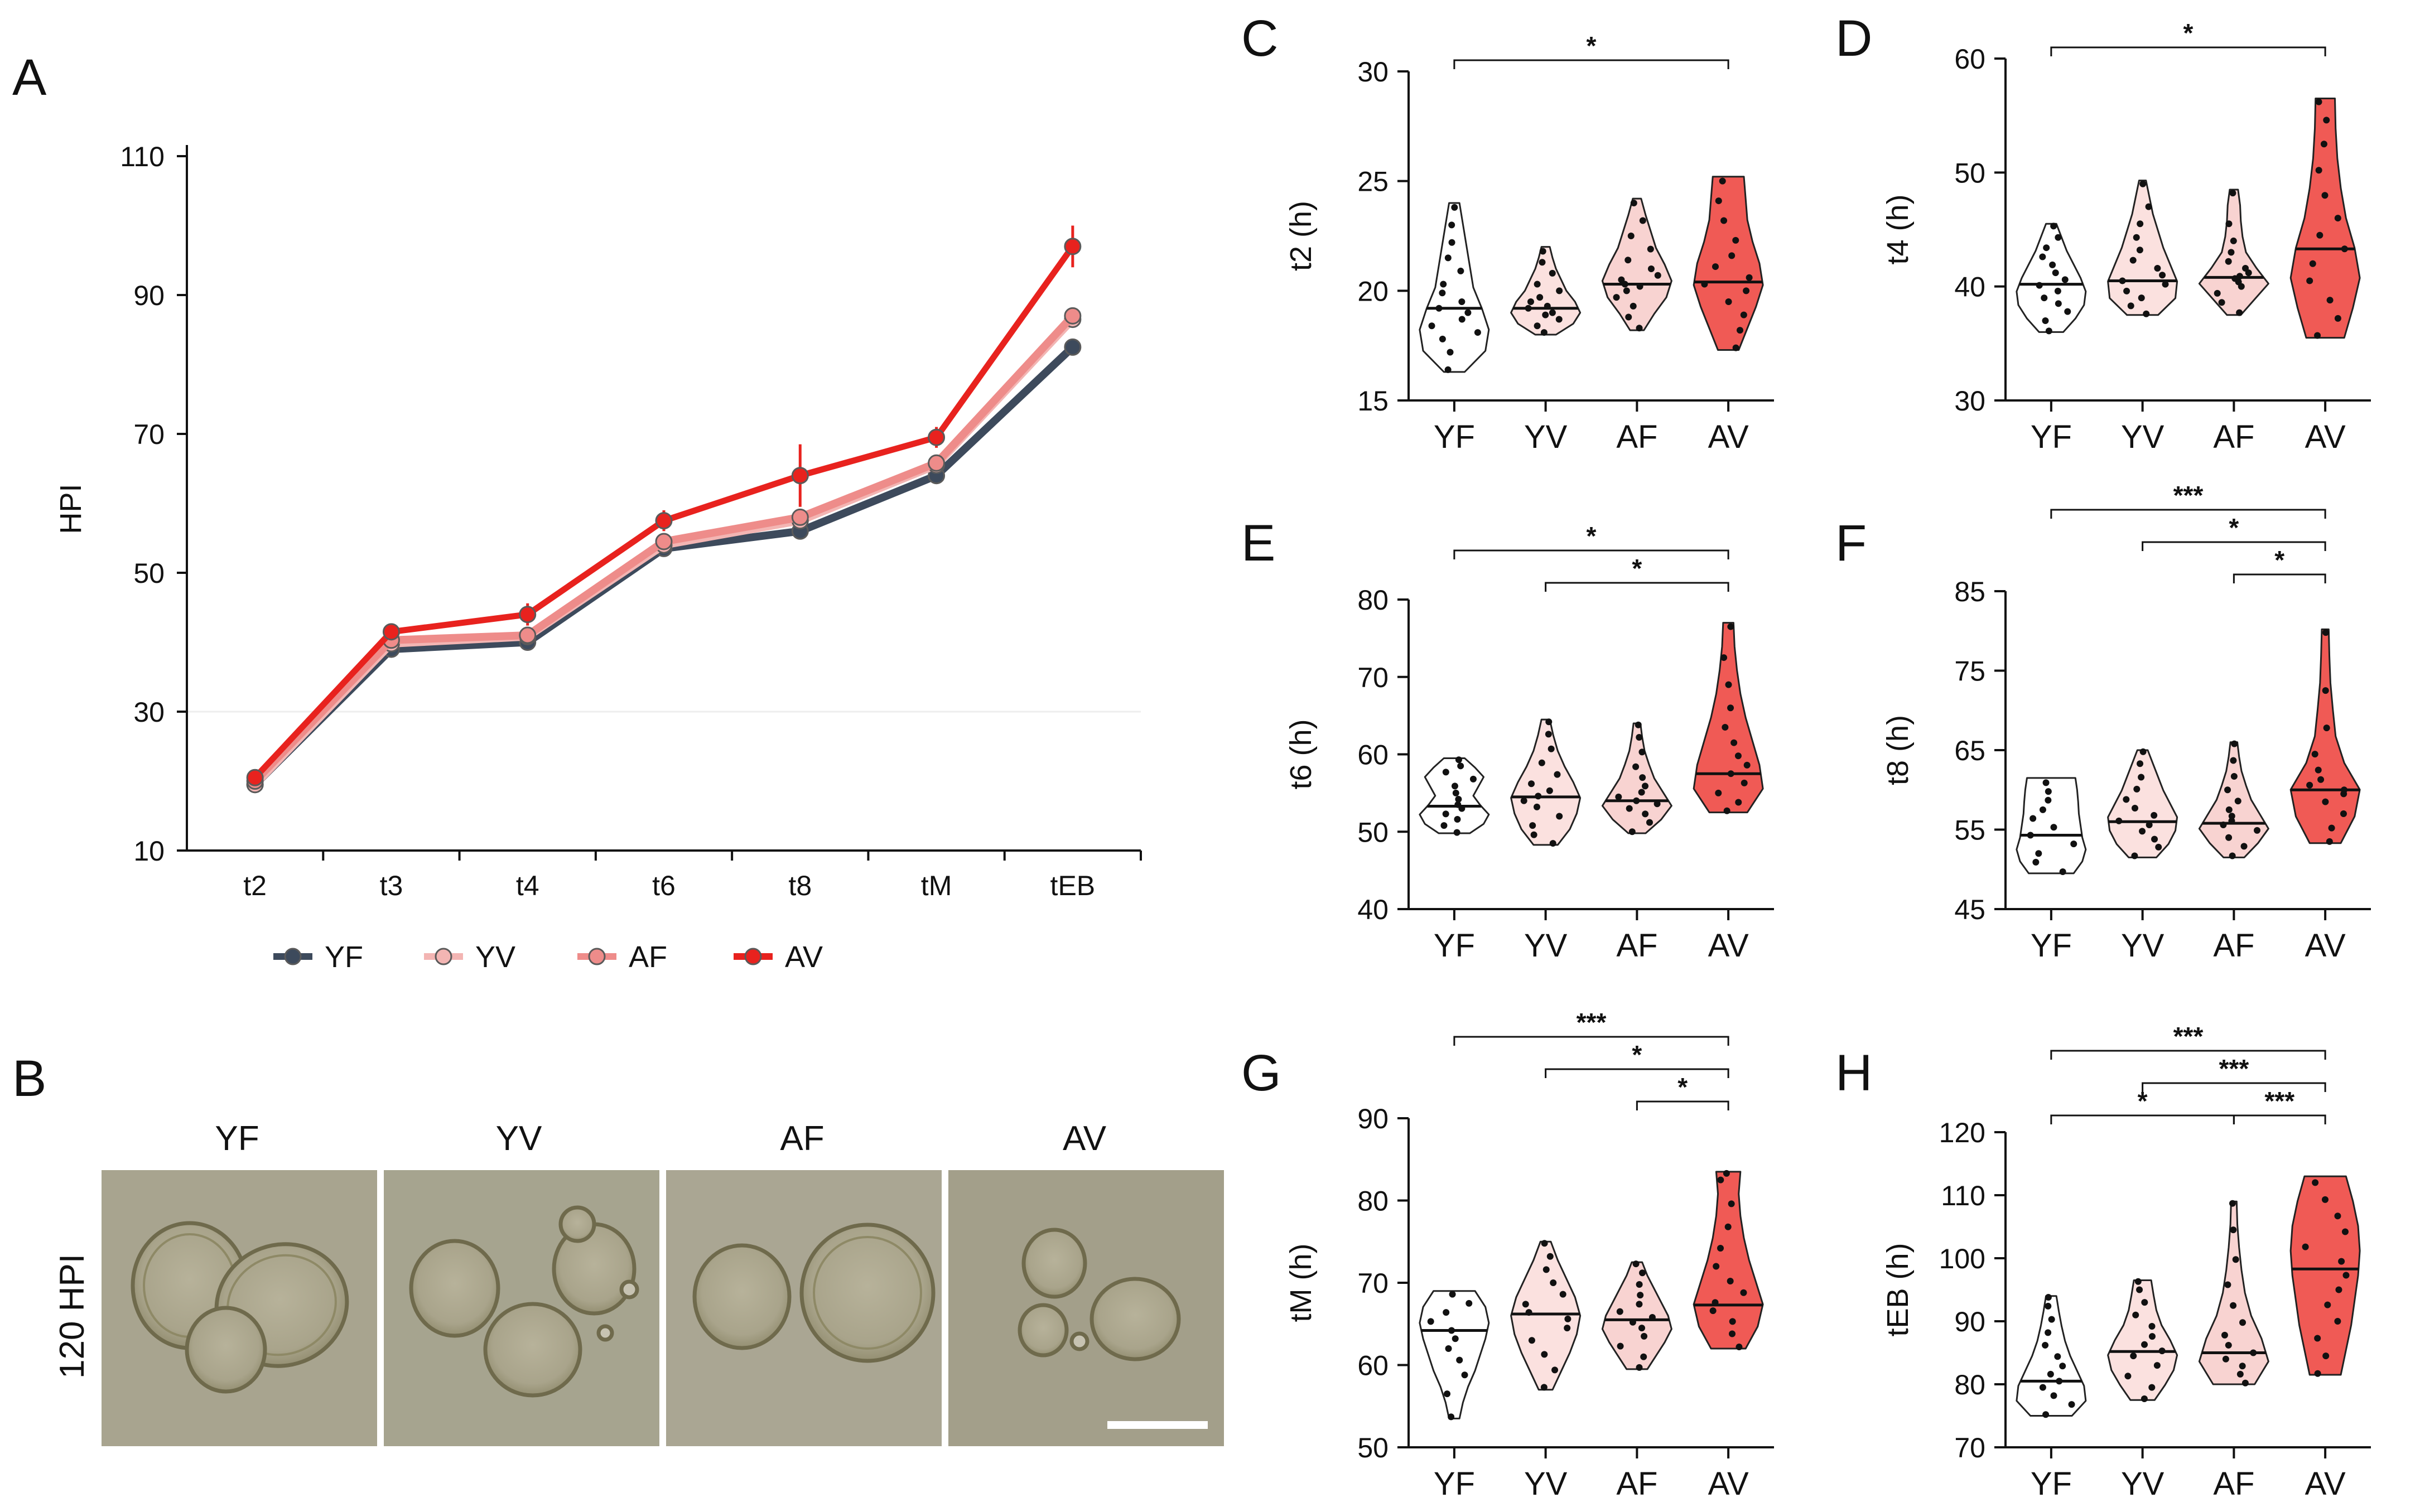 Image resolution: width=2420 pixels, height=1512 pixels. What do you see at coordinates (1637, 778) in the screenshot?
I see `violin-af` at bounding box center [1637, 778].